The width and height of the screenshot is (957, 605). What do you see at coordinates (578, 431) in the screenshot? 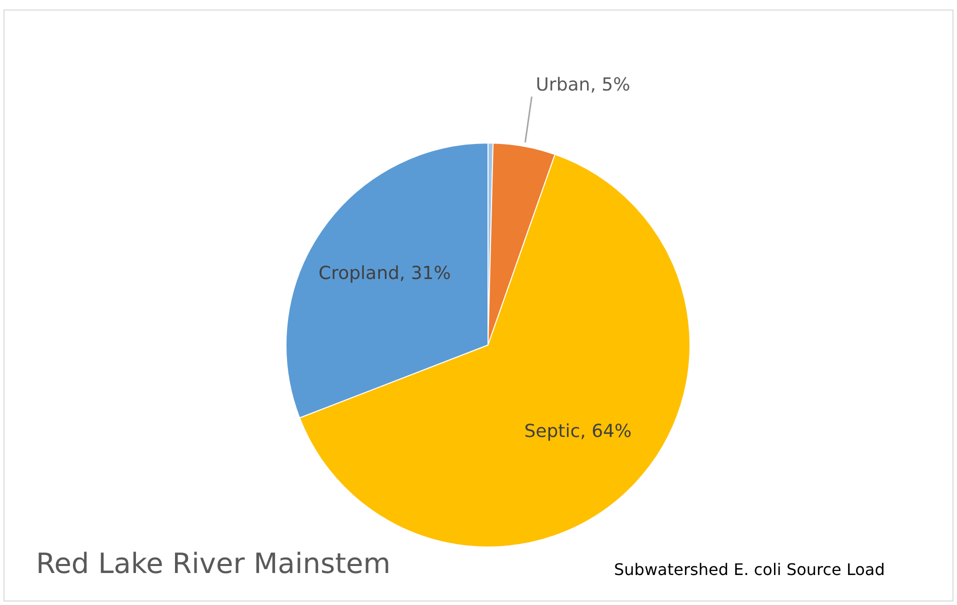
I see `slice-label: Septic, 64%` at bounding box center [578, 431].